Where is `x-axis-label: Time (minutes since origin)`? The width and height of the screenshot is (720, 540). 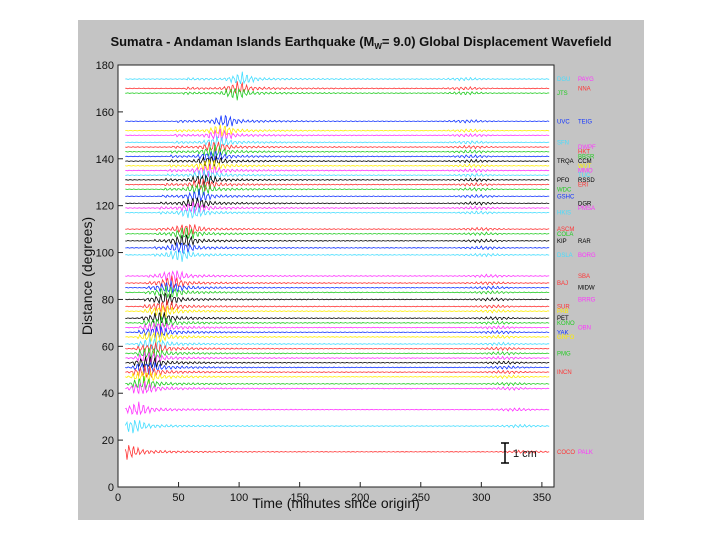
x-axis-label: Time (minutes since origin) is located at coordinates (336, 503).